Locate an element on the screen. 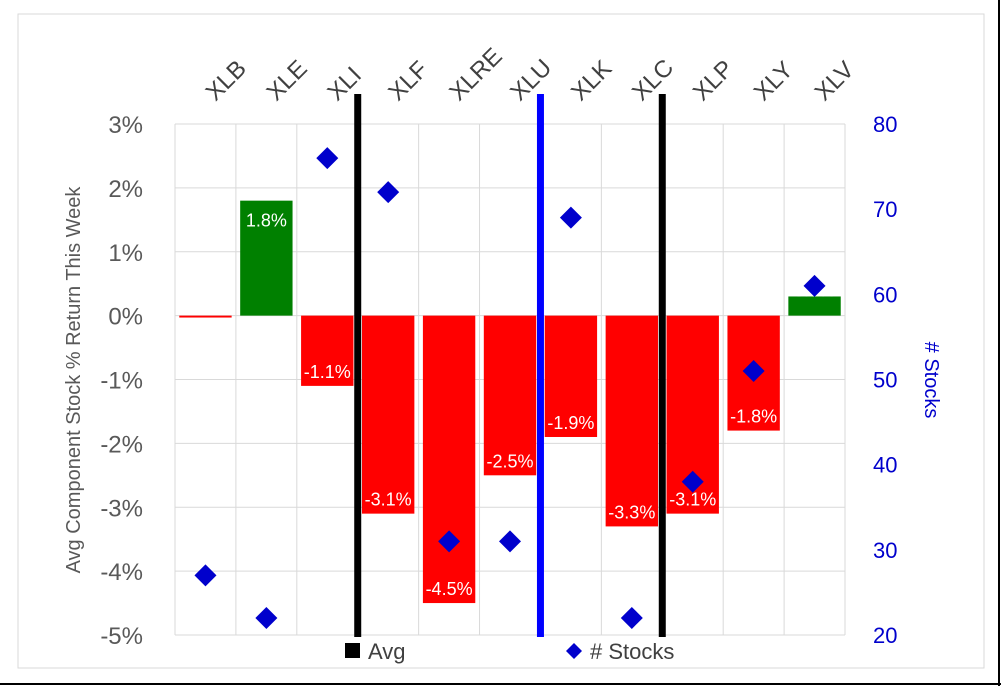 The height and width of the screenshot is (691, 1001). legend-avg-label: Avg is located at coordinates (387, 651).